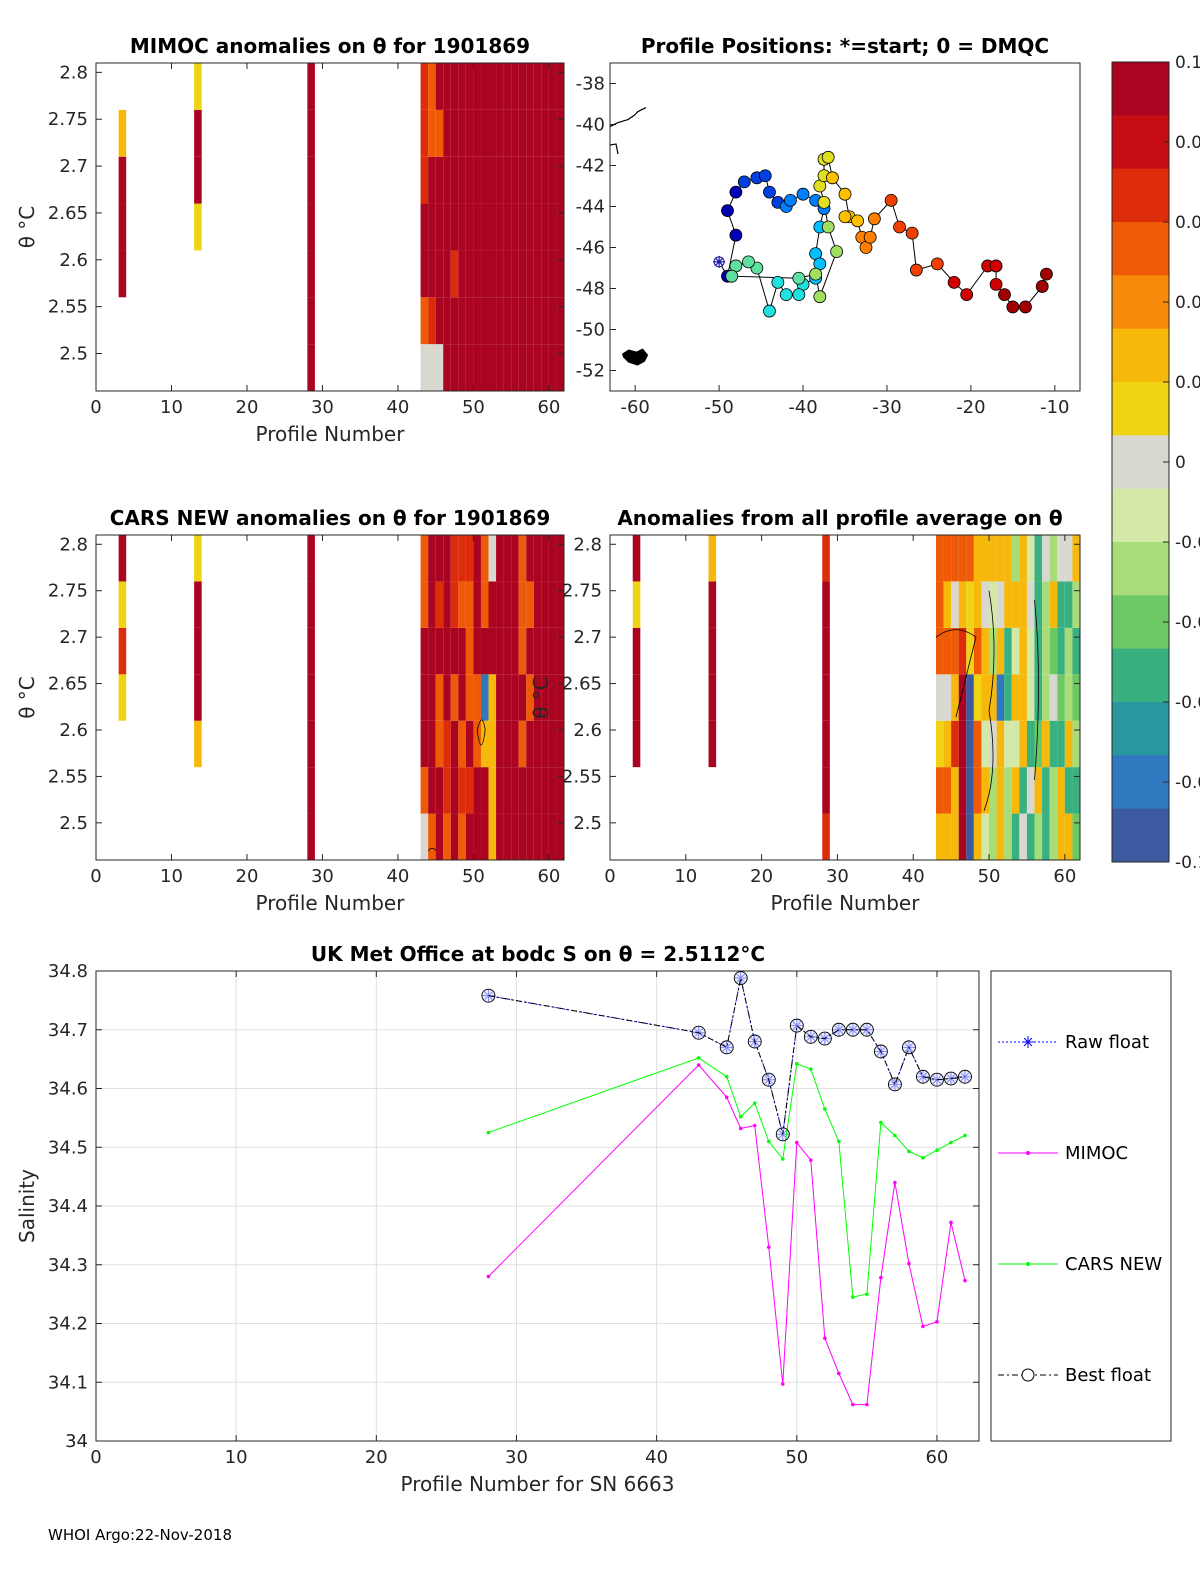  Describe the element at coordinates (628, 131) in the screenshot. I see `coastline` at that location.